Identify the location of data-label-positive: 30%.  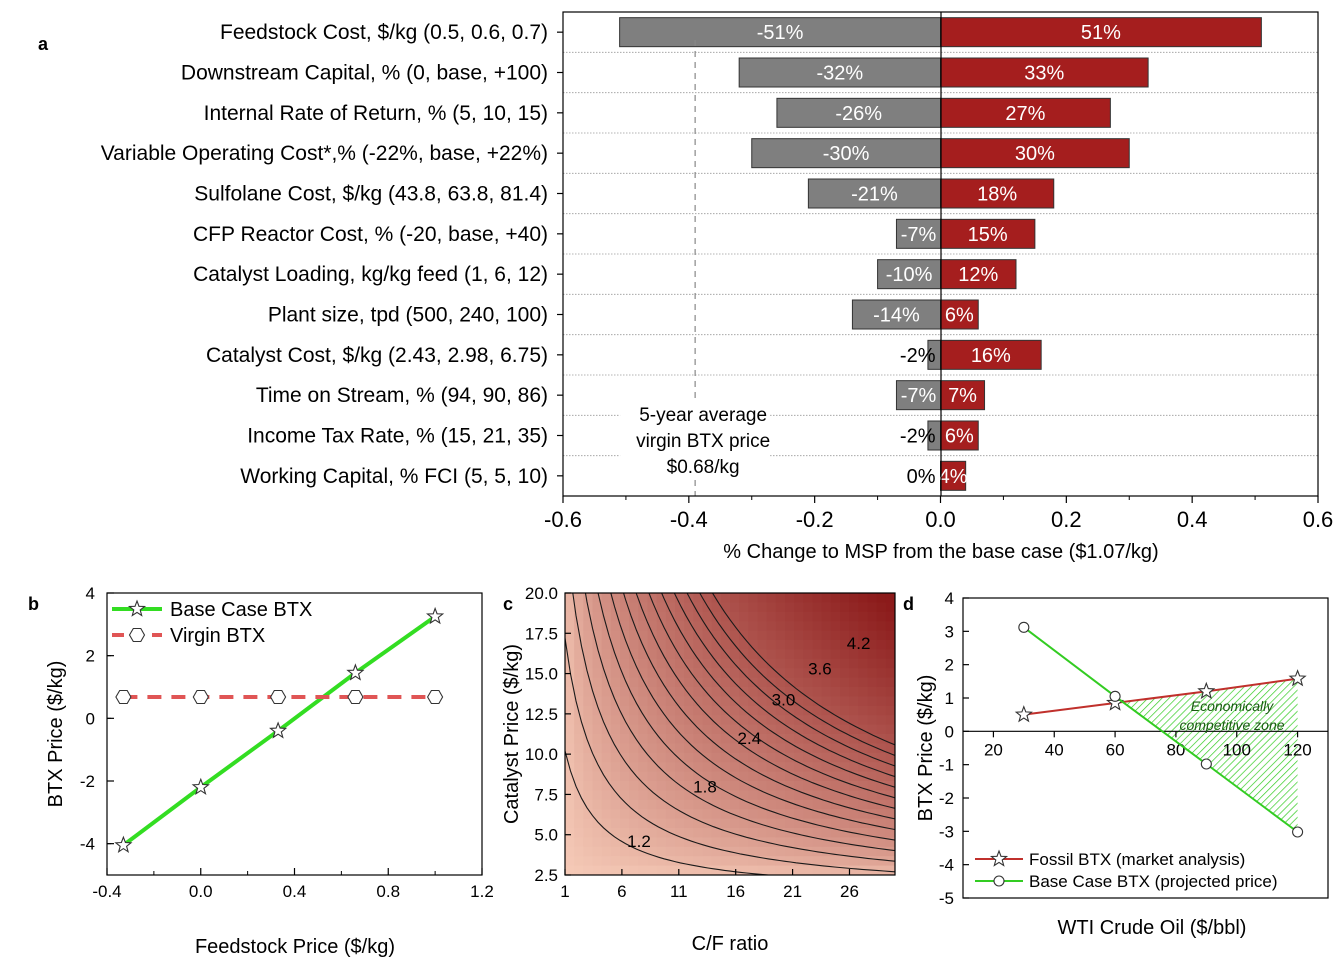
(1035, 154).